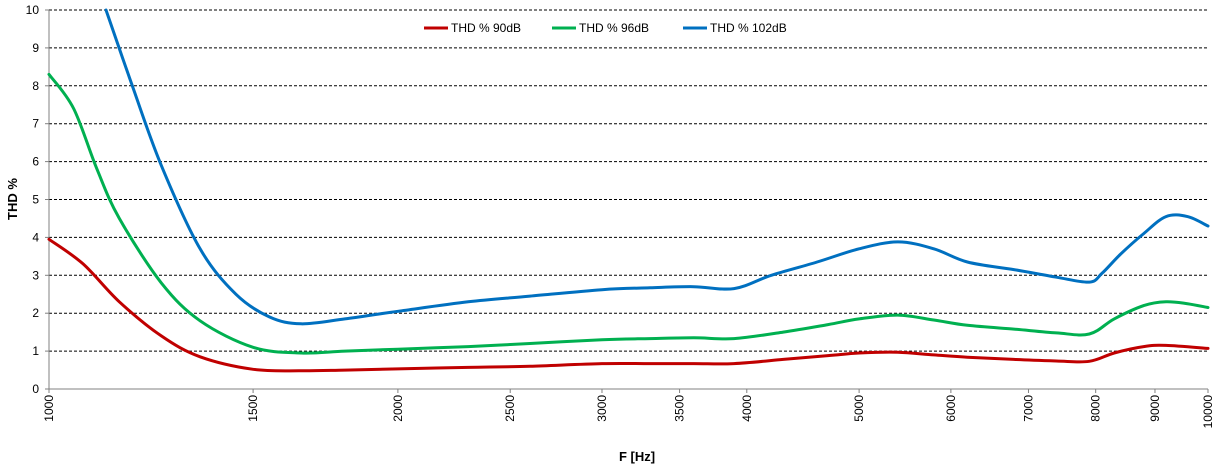  Describe the element at coordinates (35, 200) in the screenshot. I see `y-tick-label: 5` at that location.